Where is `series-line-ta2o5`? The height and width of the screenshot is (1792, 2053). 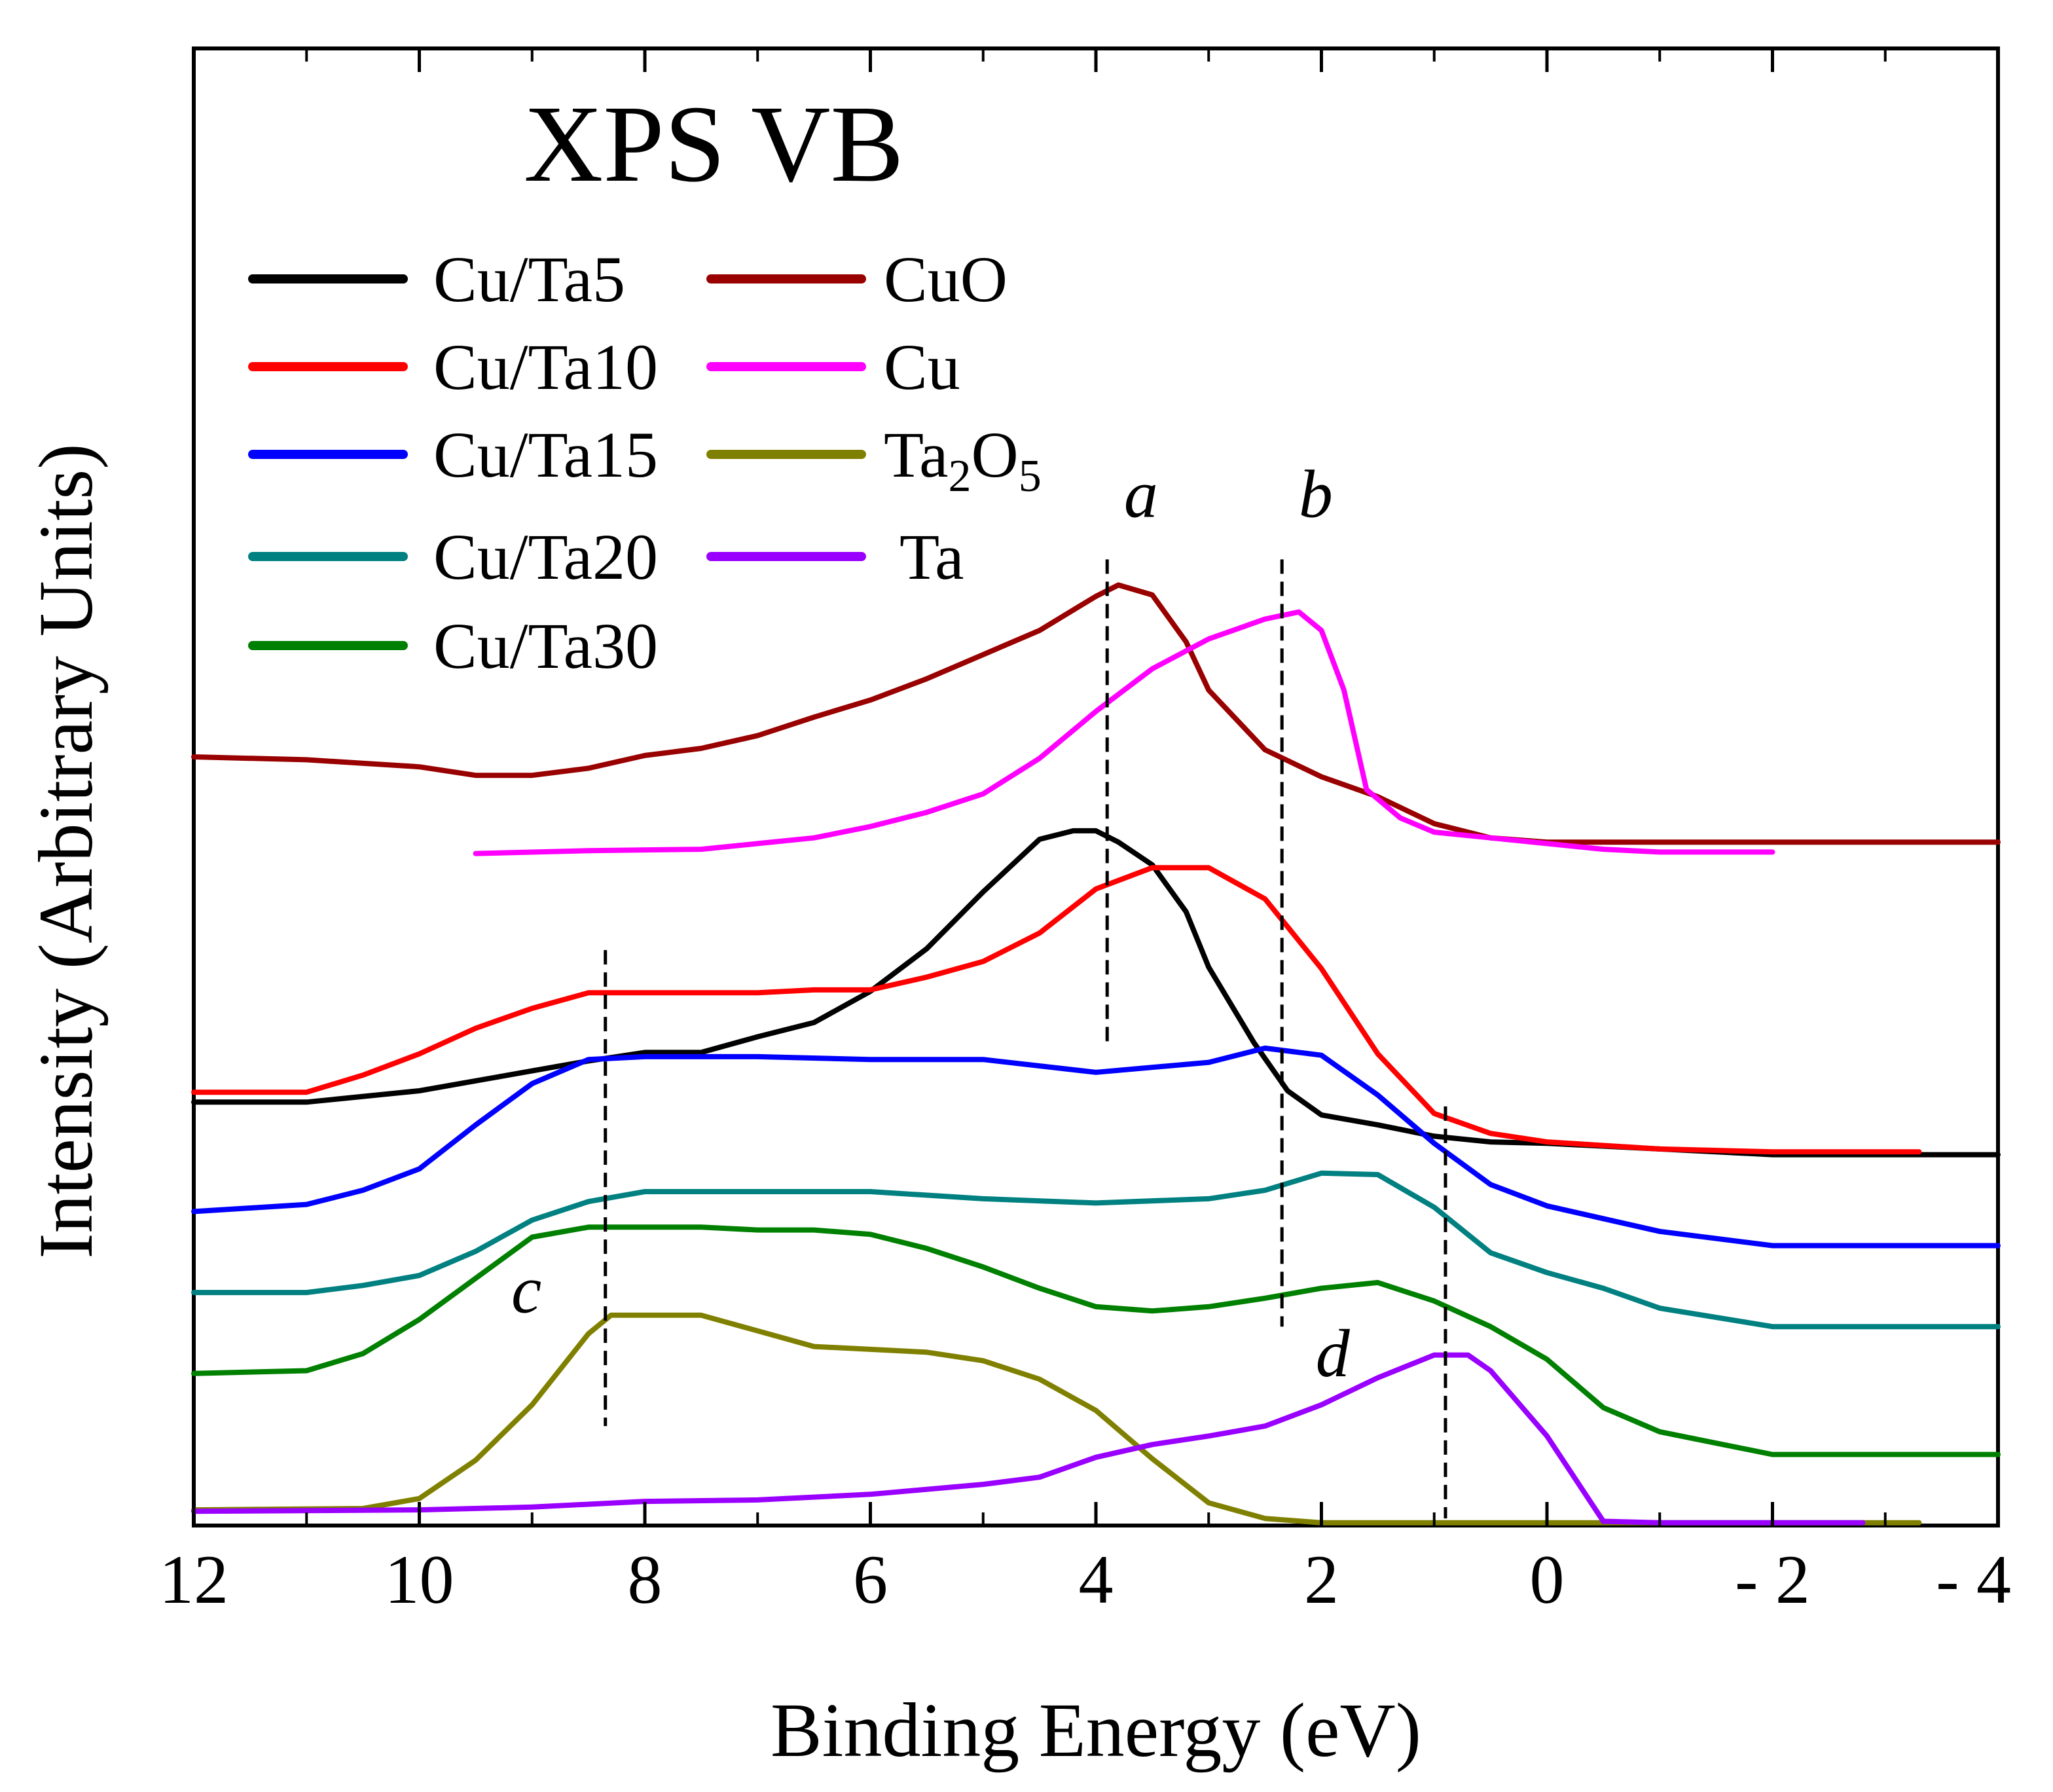 series-line-ta2o5 is located at coordinates (1056, 1419).